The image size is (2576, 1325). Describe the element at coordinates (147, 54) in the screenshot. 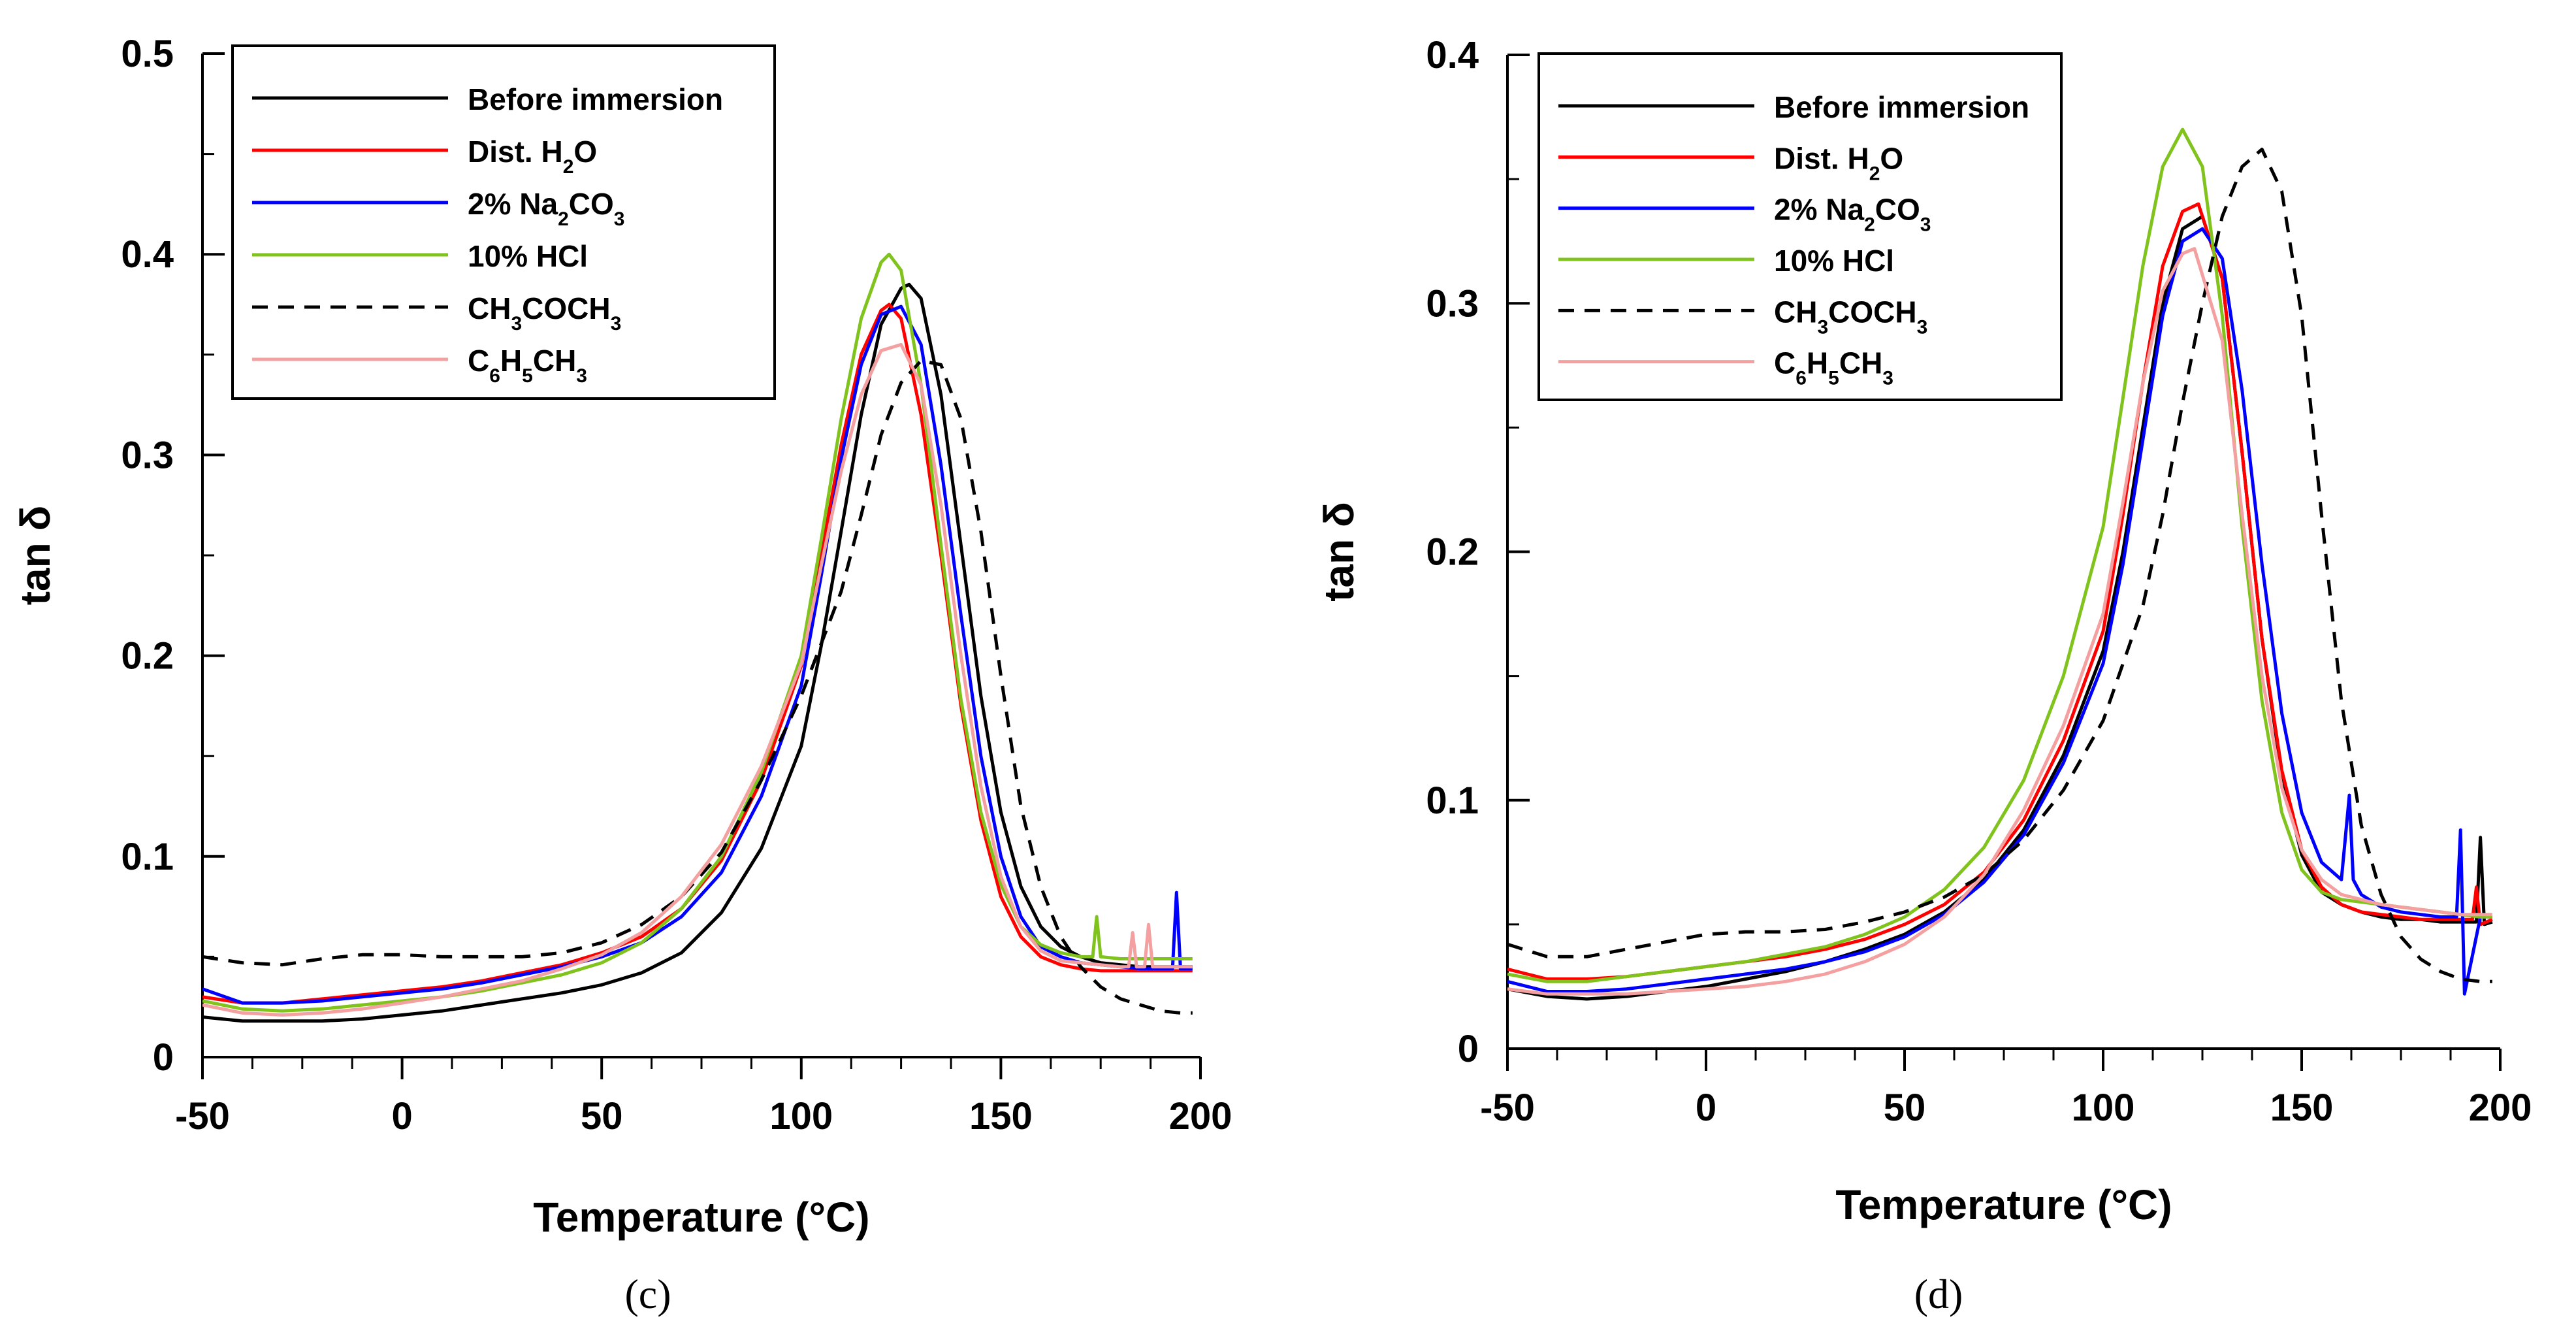

I see `y-tick-label: 0.5` at that location.